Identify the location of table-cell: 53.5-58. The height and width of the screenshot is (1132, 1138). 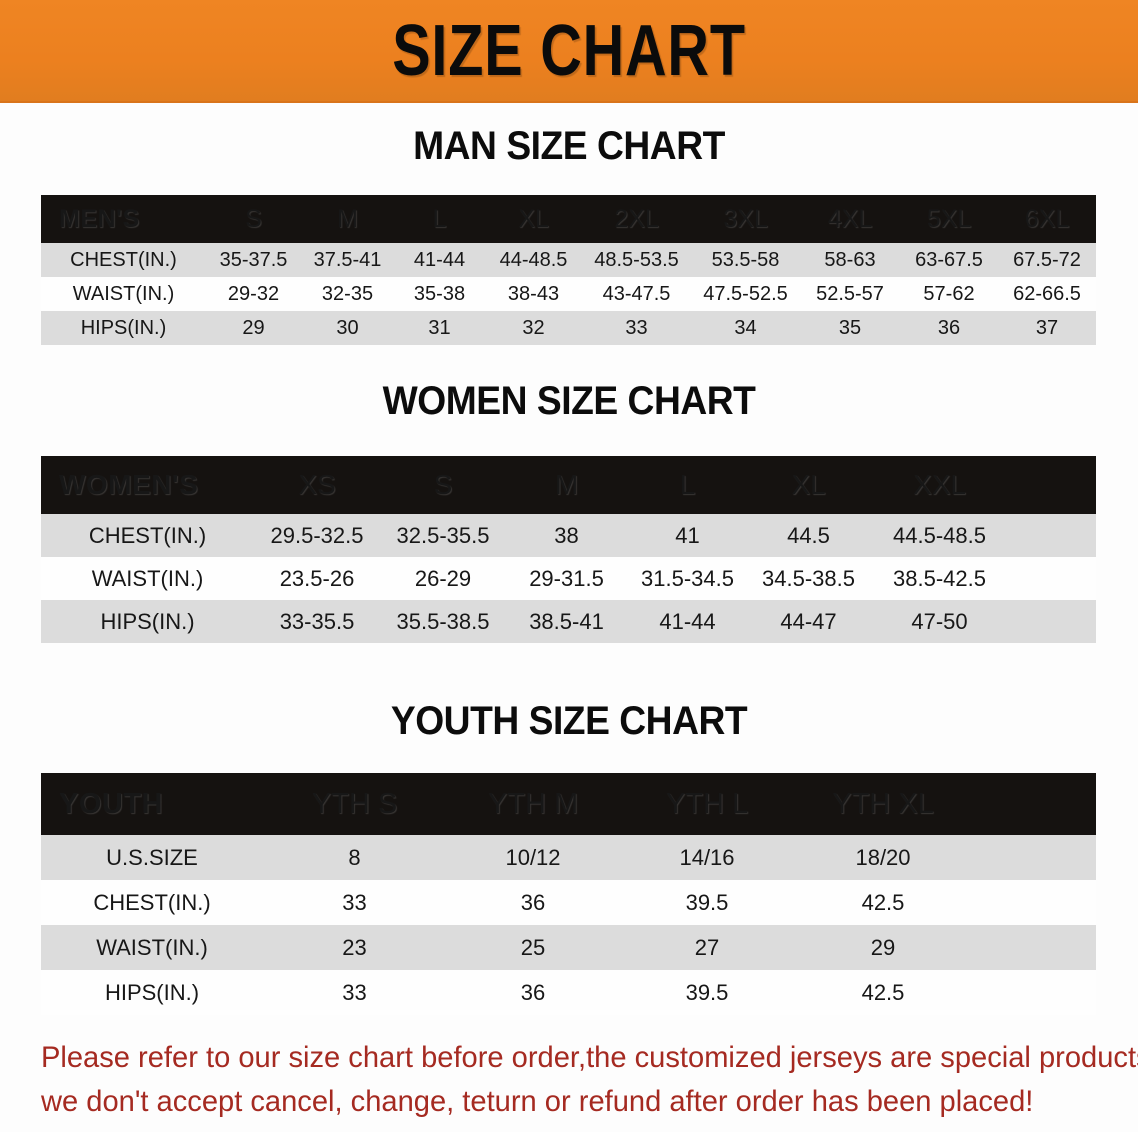
(745, 260).